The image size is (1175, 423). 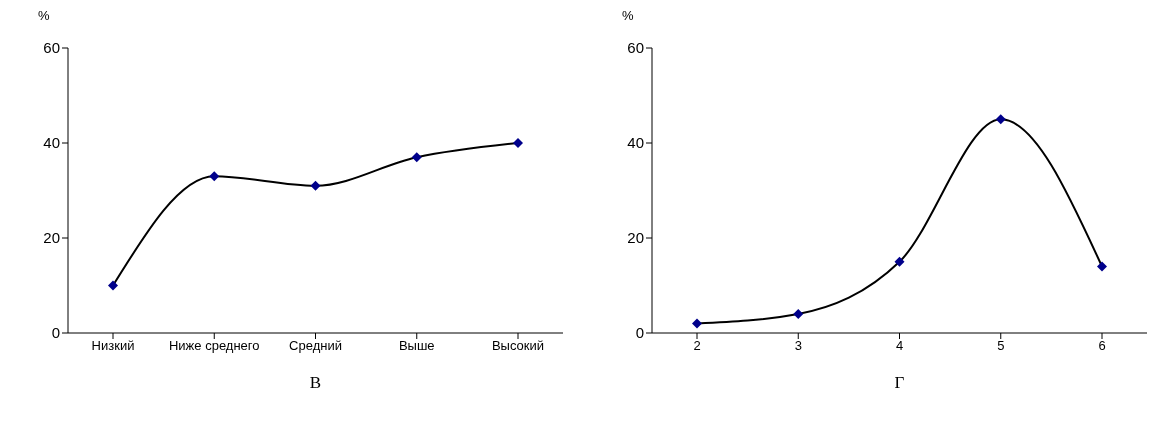 I want to click on x-axis-title: В, so click(x=315, y=383).